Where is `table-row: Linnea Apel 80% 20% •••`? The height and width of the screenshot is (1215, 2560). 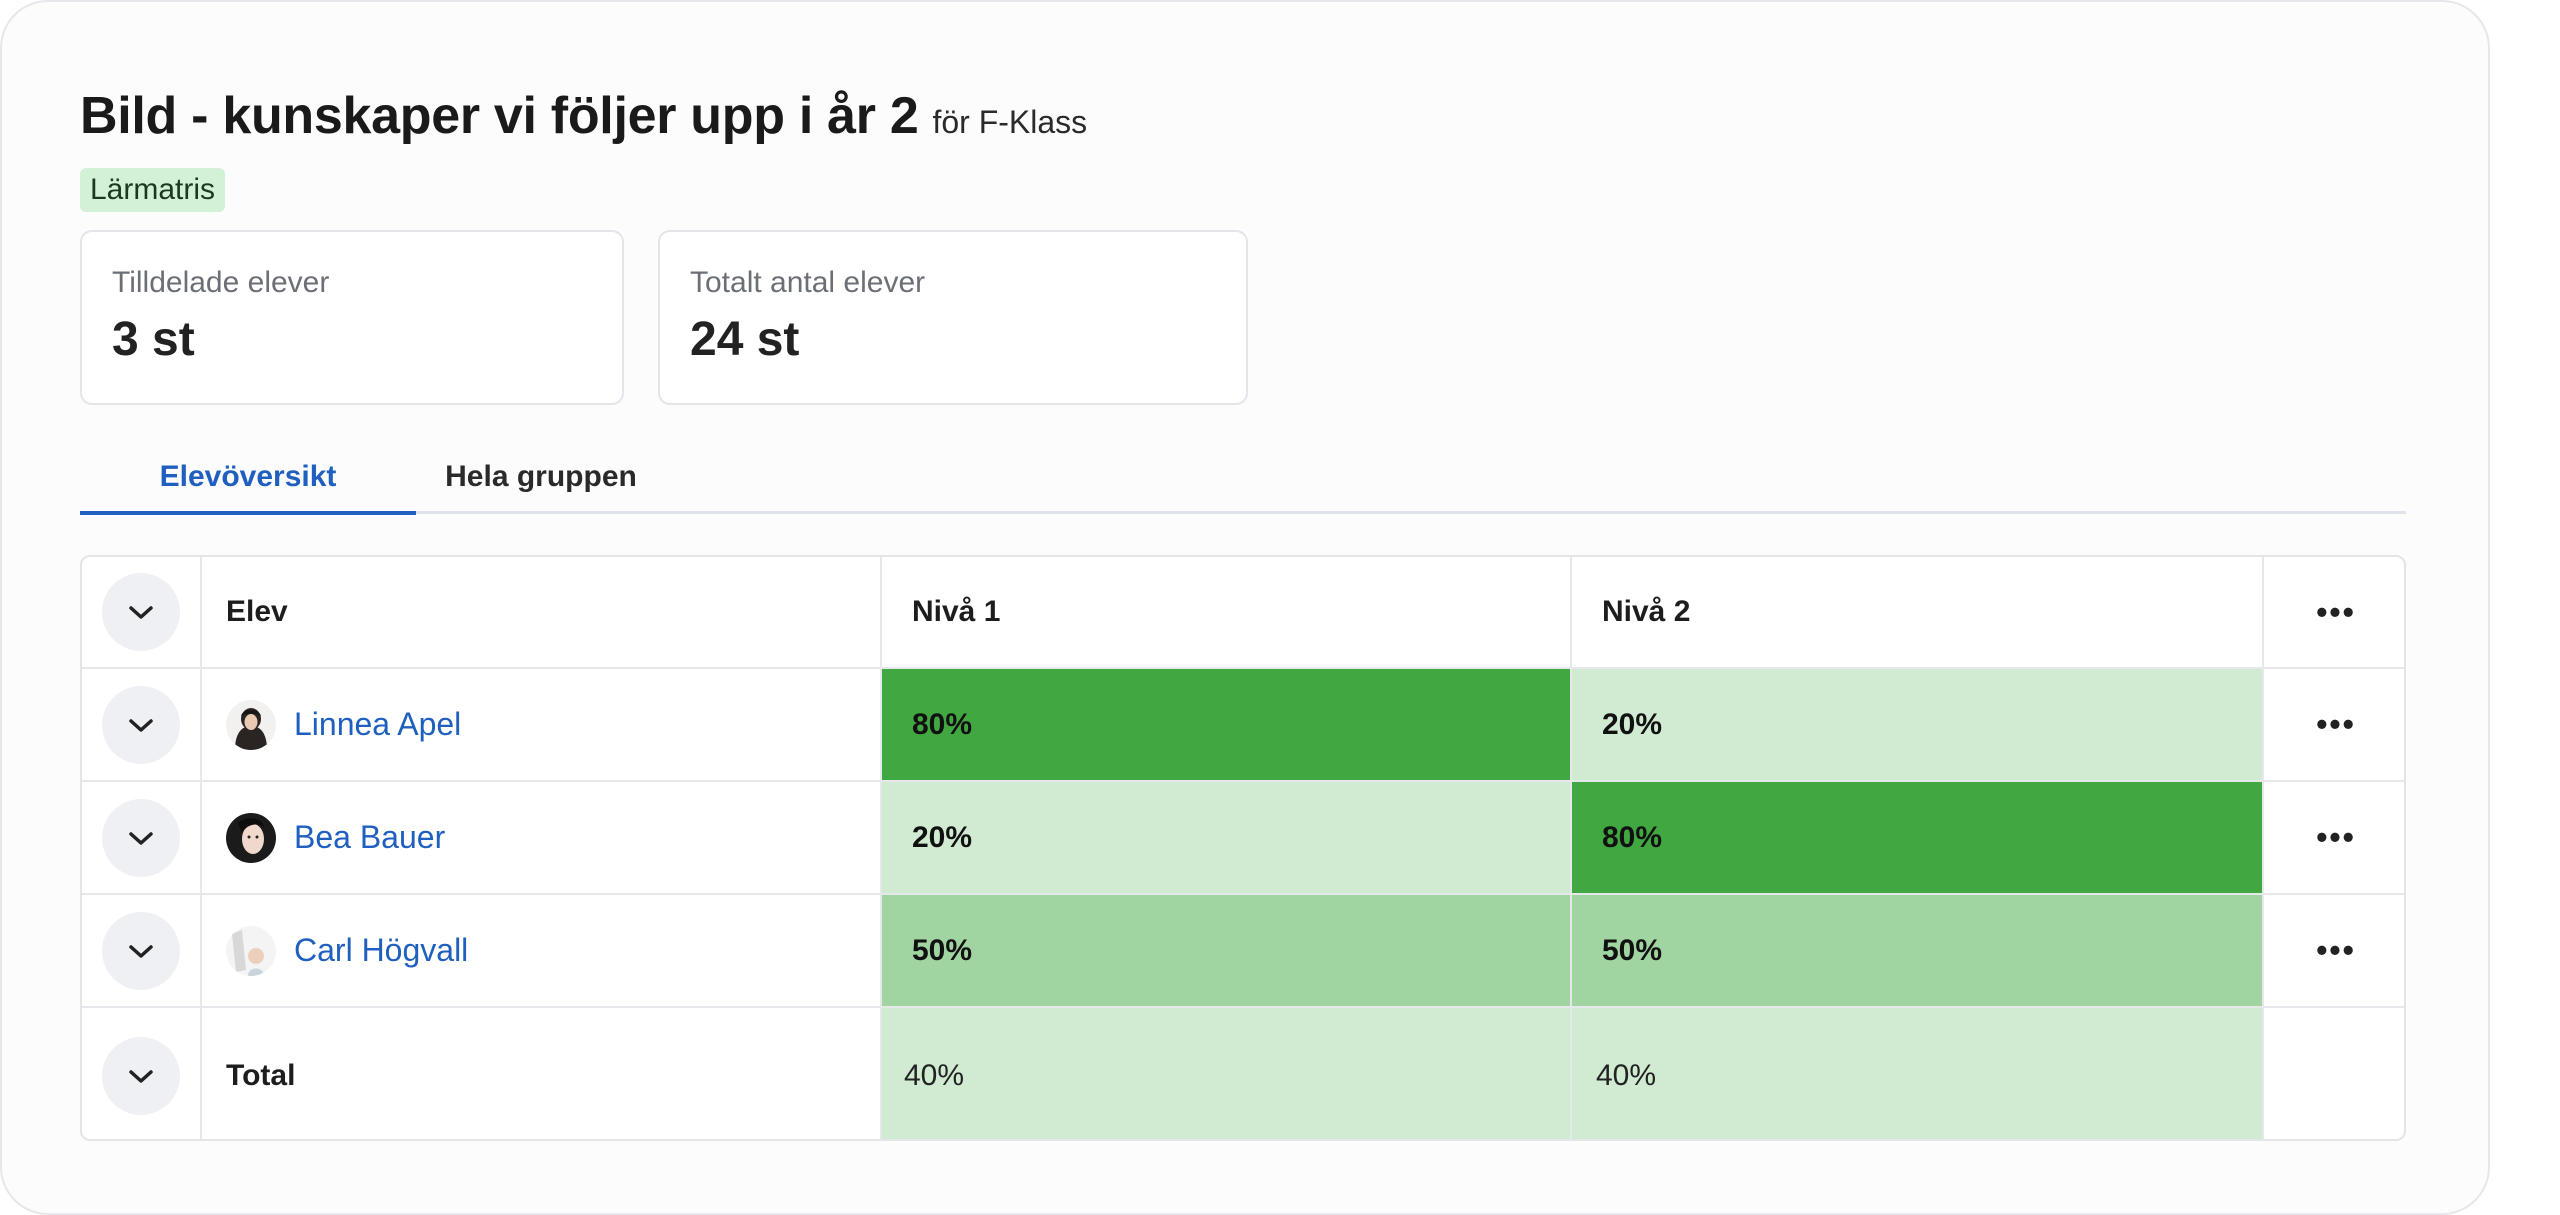
table-row: Linnea Apel 80% 20% ••• is located at coordinates (1243, 725).